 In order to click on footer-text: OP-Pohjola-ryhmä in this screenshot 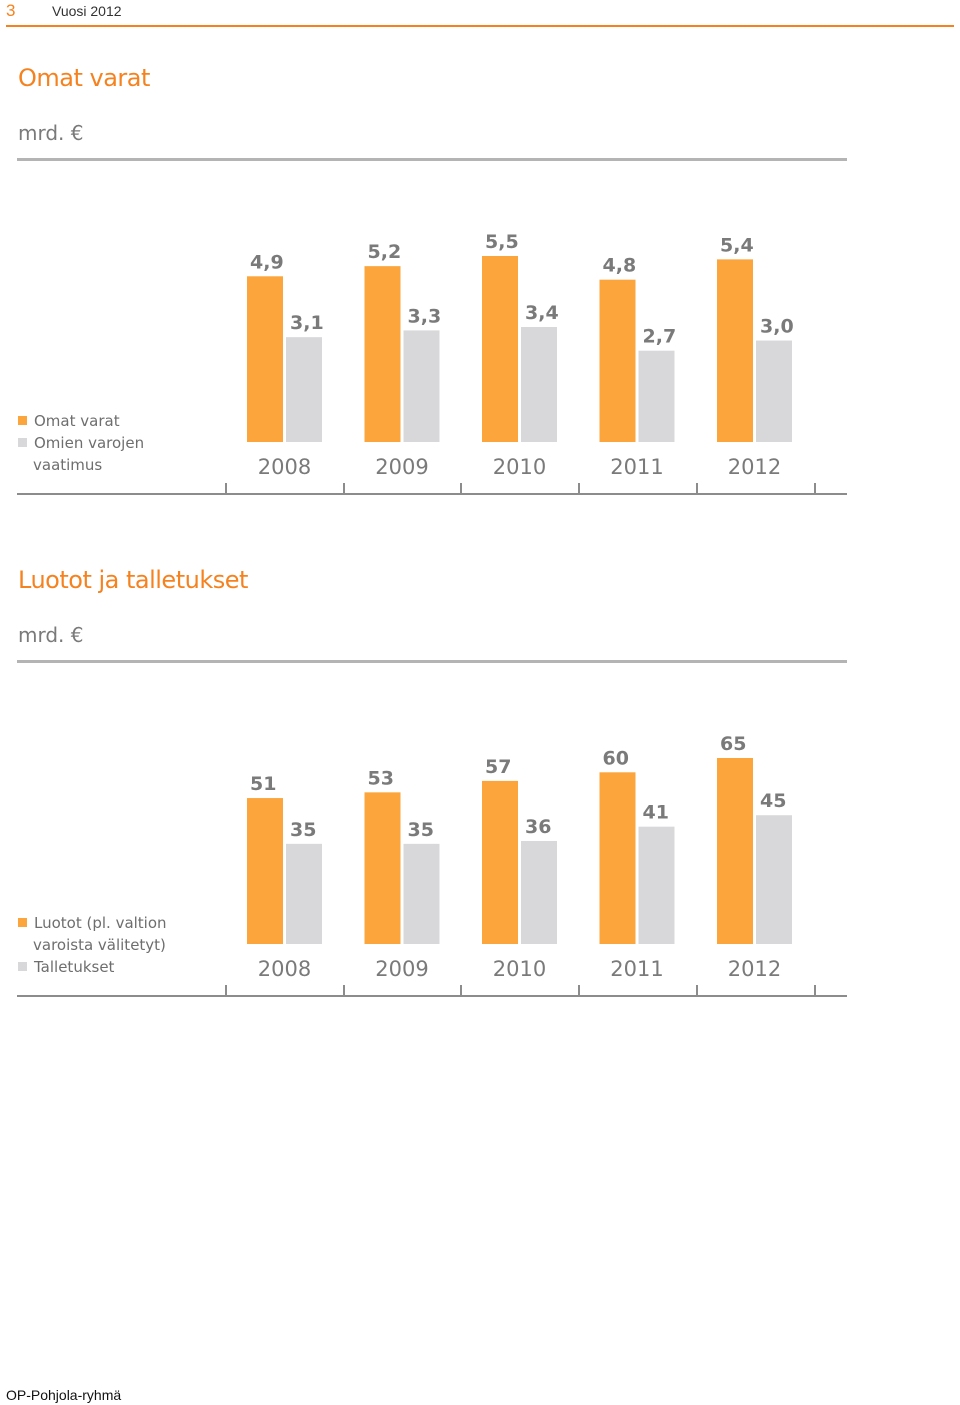, I will do `click(64, 1395)`.